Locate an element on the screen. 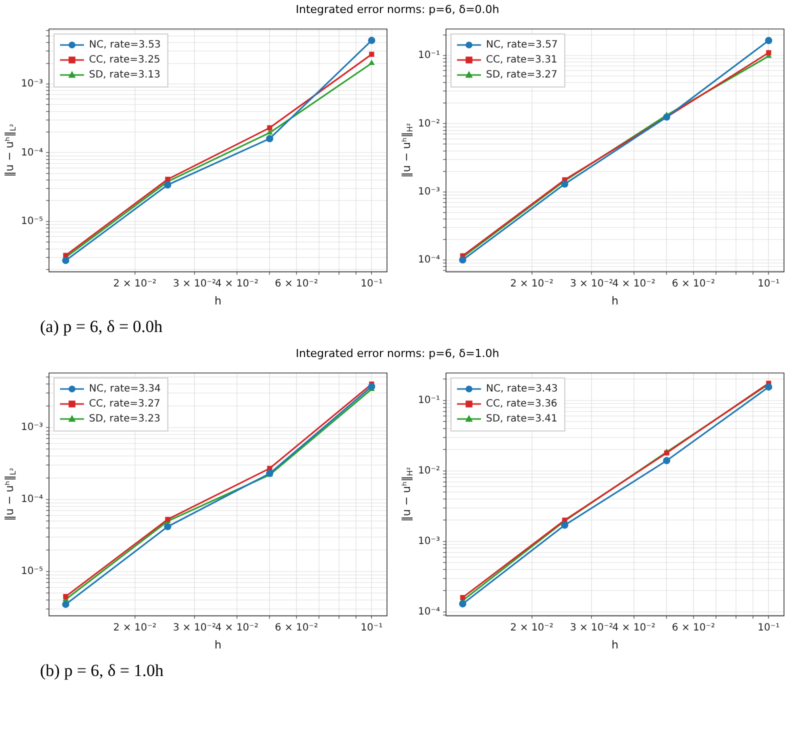 The height and width of the screenshot is (743, 795). text: (b) p = 6, δ = 1.0h is located at coordinates (102, 671).